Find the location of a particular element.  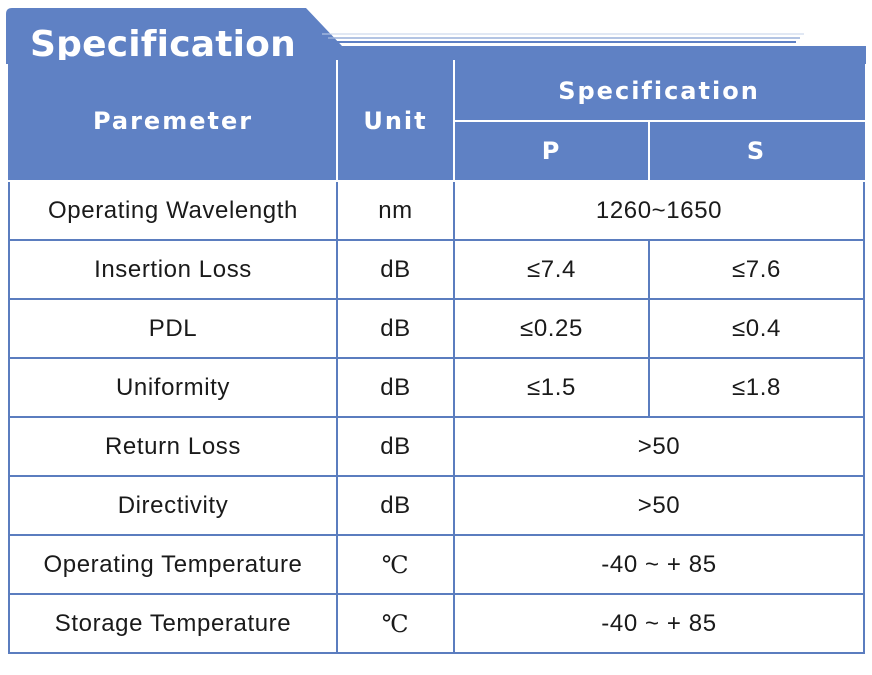

table-row: Operating Wavelength nm 1260~1650 is located at coordinates (436, 210).